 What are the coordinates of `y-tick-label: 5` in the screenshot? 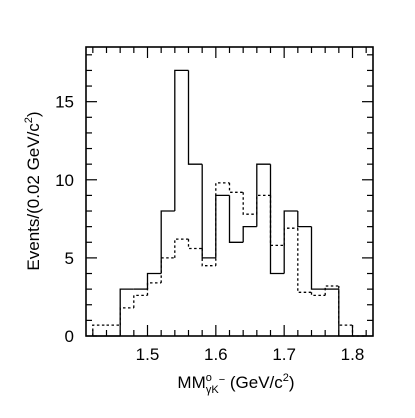 It's located at (69, 258).